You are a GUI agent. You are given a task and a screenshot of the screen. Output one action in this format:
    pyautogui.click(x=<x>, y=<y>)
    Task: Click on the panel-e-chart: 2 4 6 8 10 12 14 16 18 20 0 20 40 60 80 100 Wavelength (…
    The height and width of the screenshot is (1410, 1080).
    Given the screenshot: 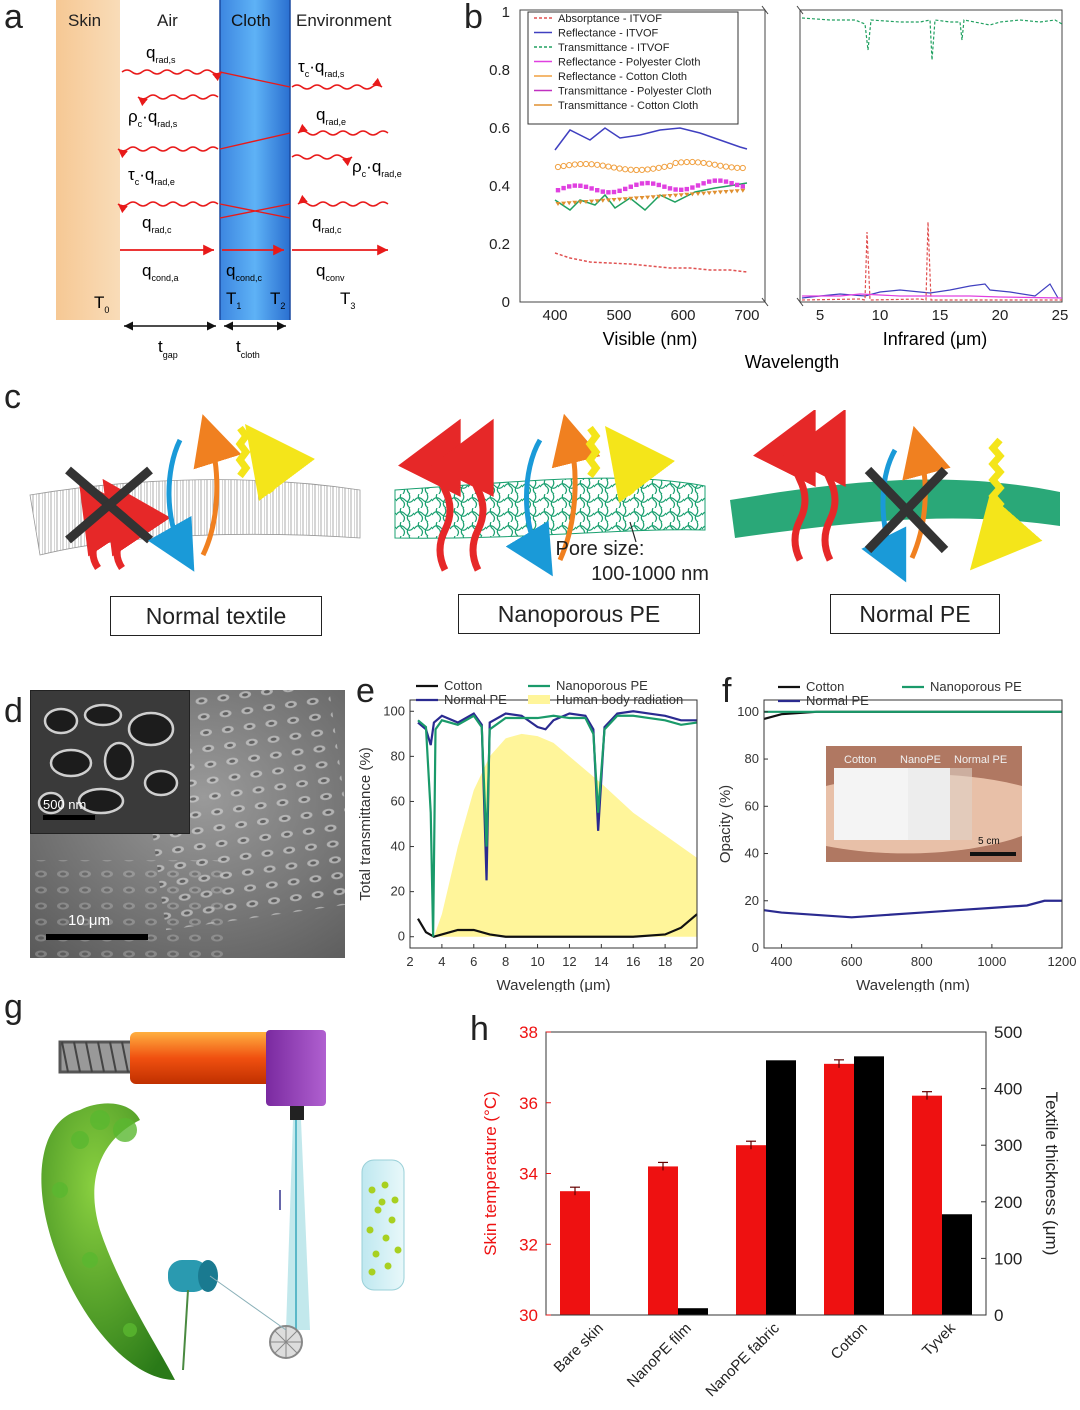 What is the action you would take?
    pyautogui.click(x=530, y=835)
    